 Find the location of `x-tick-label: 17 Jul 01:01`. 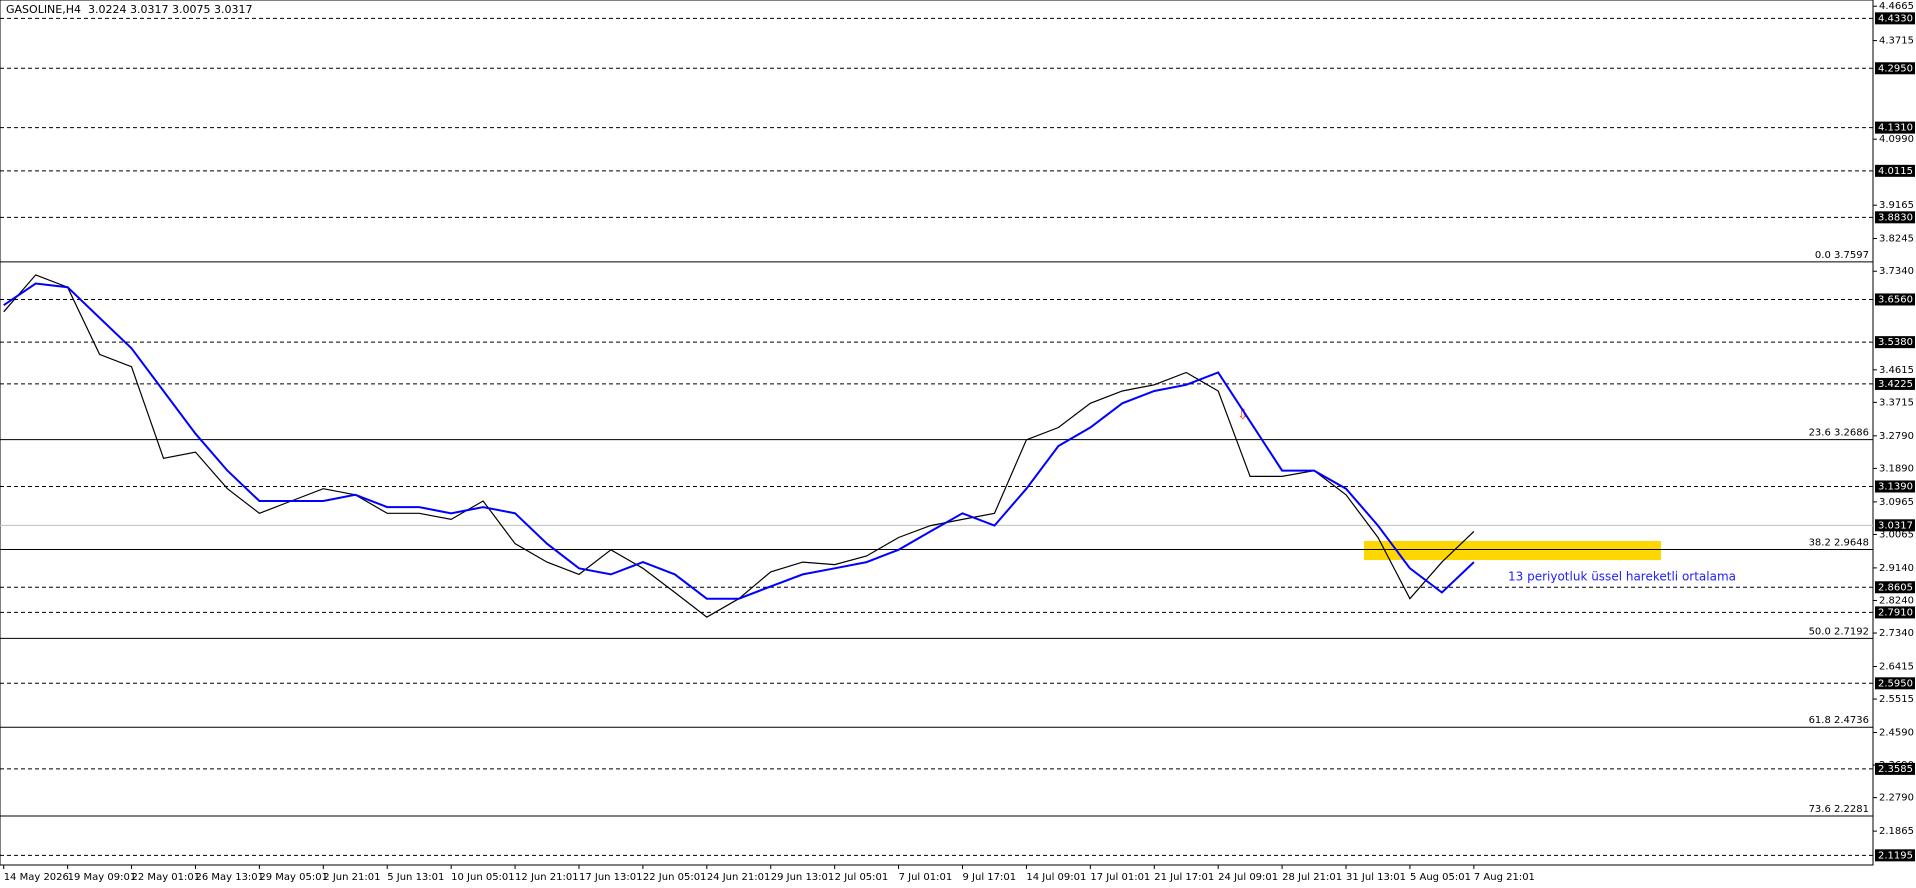

x-tick-label: 17 Jul 01:01 is located at coordinates (1120, 877).